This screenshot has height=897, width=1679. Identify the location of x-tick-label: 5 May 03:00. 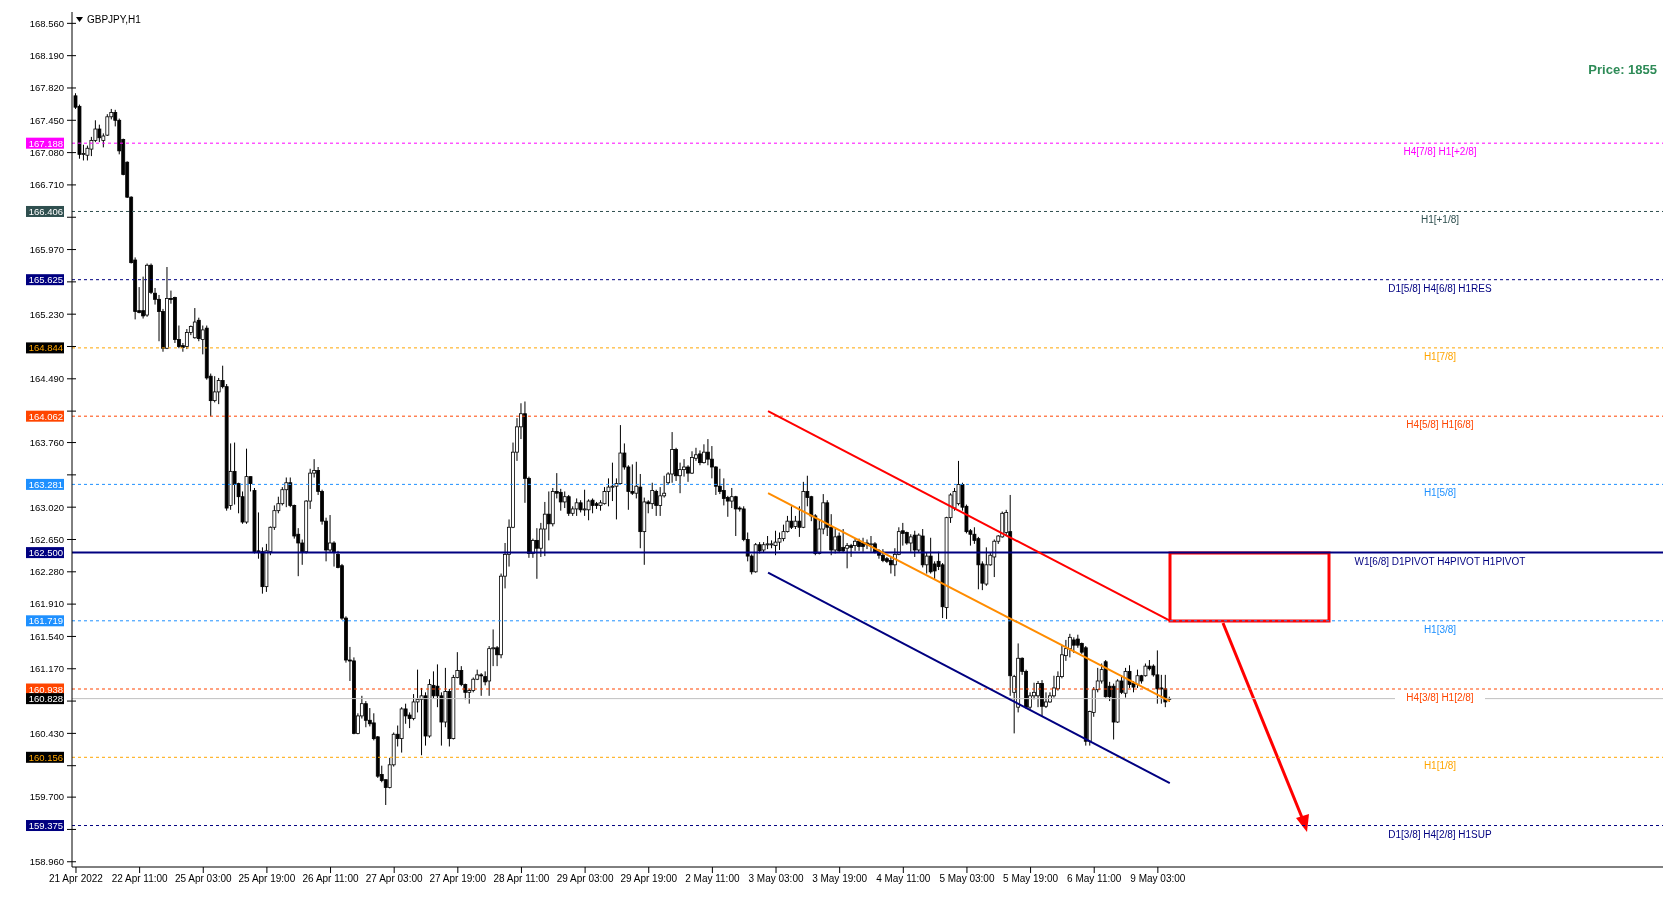
(967, 879).